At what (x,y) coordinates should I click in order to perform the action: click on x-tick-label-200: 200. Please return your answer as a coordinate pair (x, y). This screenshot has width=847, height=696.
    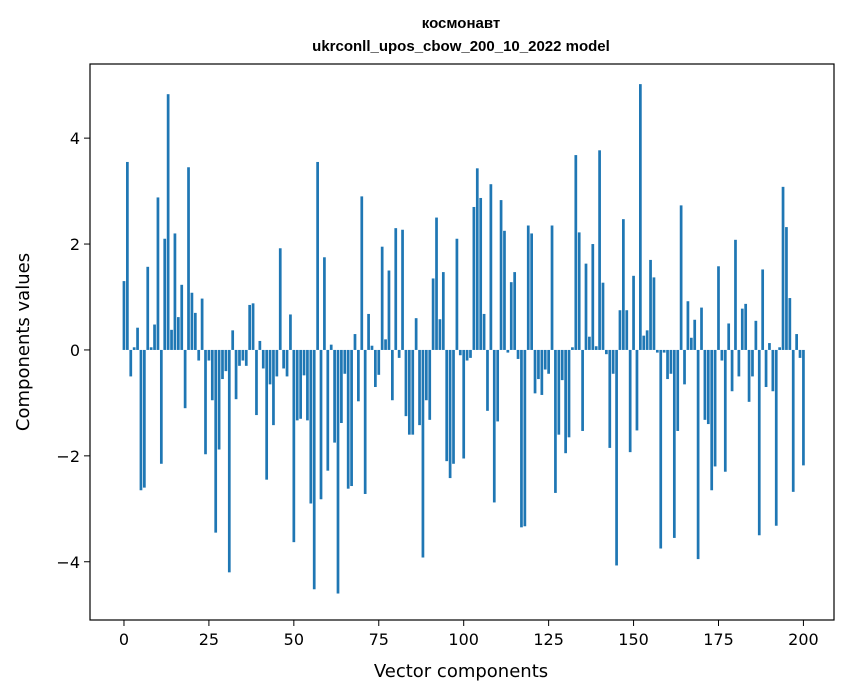
    Looking at the image, I should click on (803, 639).